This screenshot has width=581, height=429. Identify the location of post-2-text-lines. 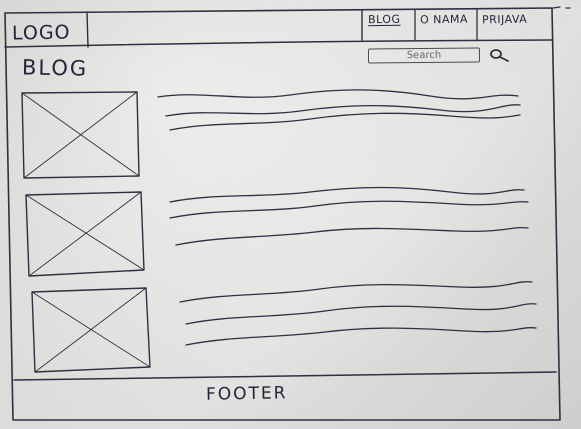
(349, 216).